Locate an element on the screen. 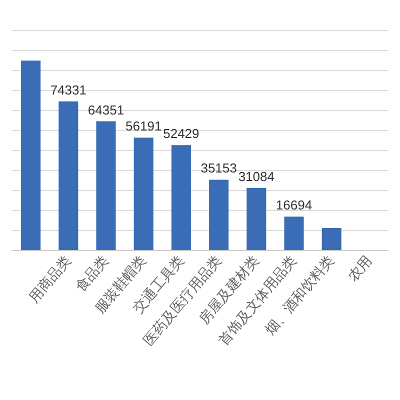  data-label: 74331 is located at coordinates (68, 90).